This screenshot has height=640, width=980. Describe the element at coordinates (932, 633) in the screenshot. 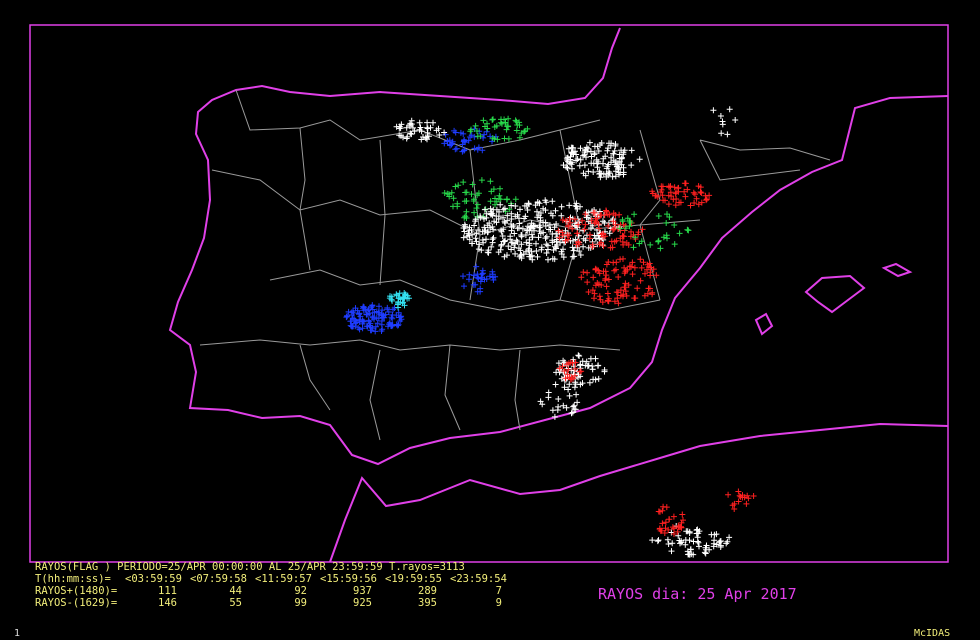

I see `software-label: McIDAS` at that location.